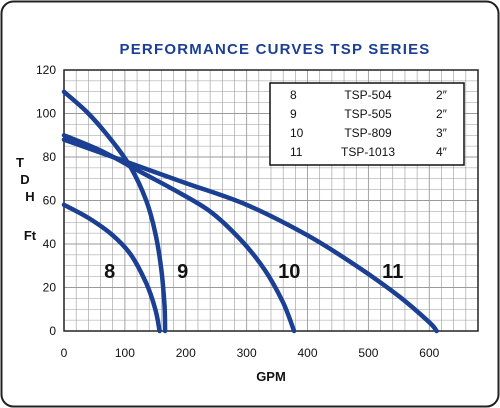 The height and width of the screenshot is (408, 500). I want to click on y-tick-label: 60, so click(50, 201).